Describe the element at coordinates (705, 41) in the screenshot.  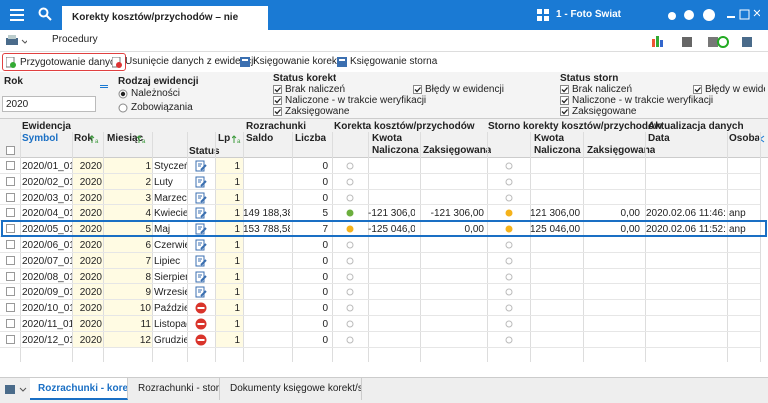
I see `toolbar-icons` at that location.